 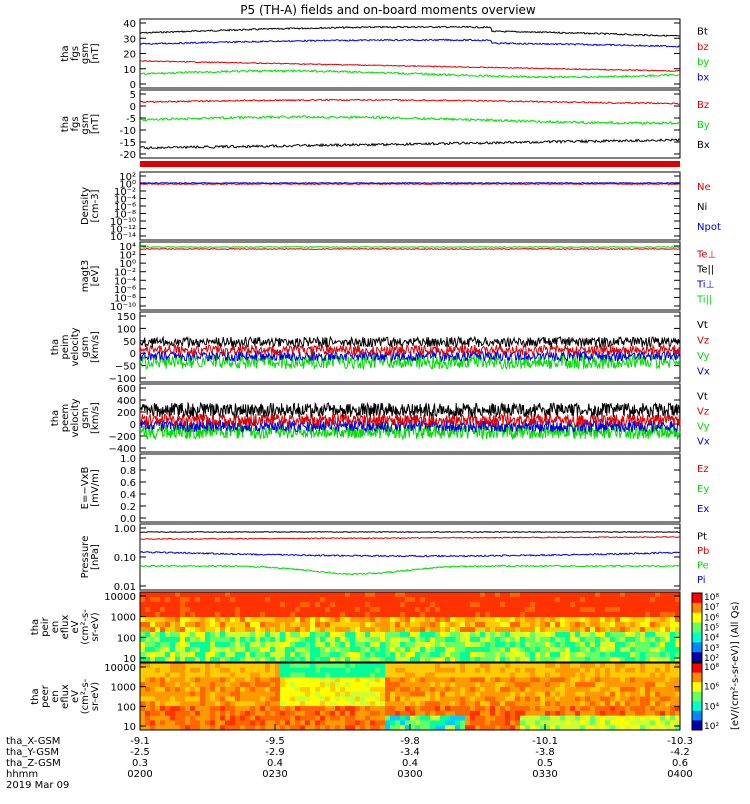 What do you see at coordinates (711, 598) in the screenshot?
I see `colorbar-tick-label: 10⁸` at bounding box center [711, 598].